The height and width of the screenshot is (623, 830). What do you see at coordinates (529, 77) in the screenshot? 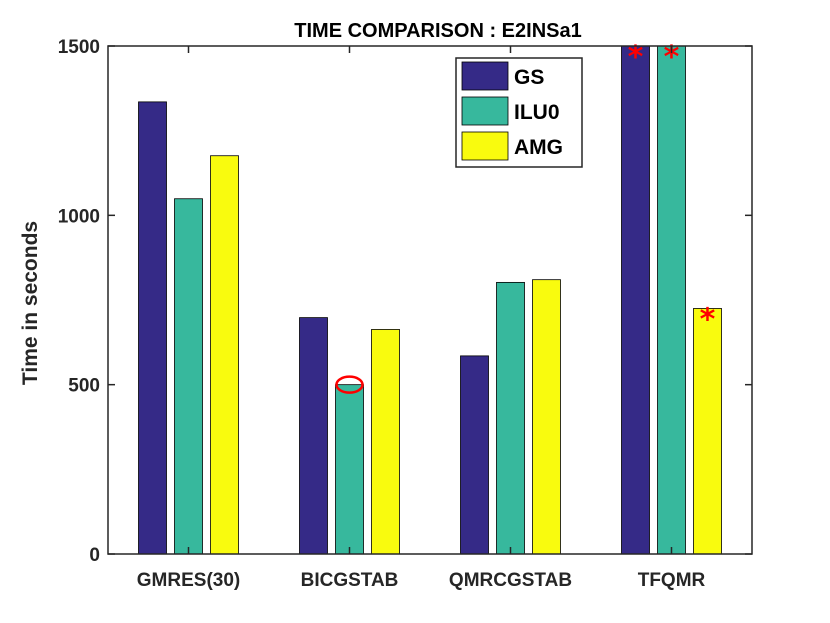
I see `legend-label: GS` at bounding box center [529, 77].